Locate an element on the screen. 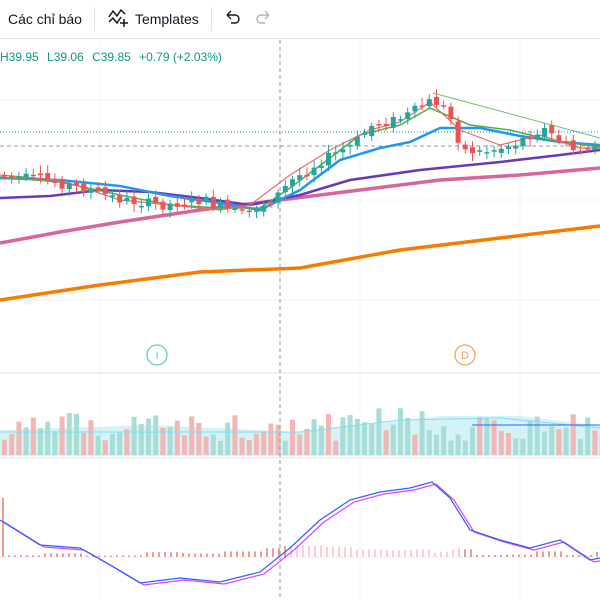 Image resolution: width=600 pixels, height=600 pixels. marker-i: I is located at coordinates (157, 355).